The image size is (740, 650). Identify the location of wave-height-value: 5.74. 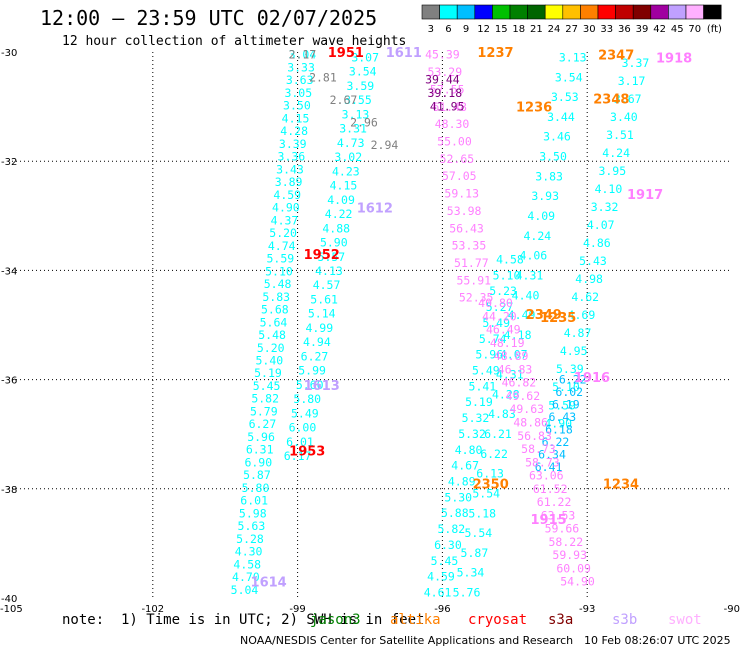
(493, 339).